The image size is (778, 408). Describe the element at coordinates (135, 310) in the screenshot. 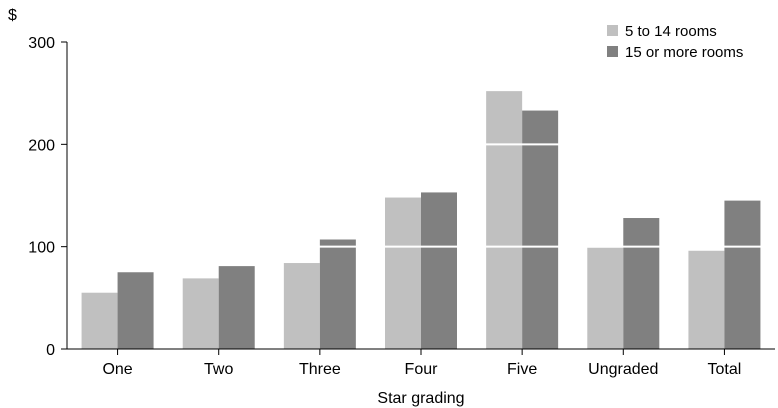

I see `bar-one-large` at that location.